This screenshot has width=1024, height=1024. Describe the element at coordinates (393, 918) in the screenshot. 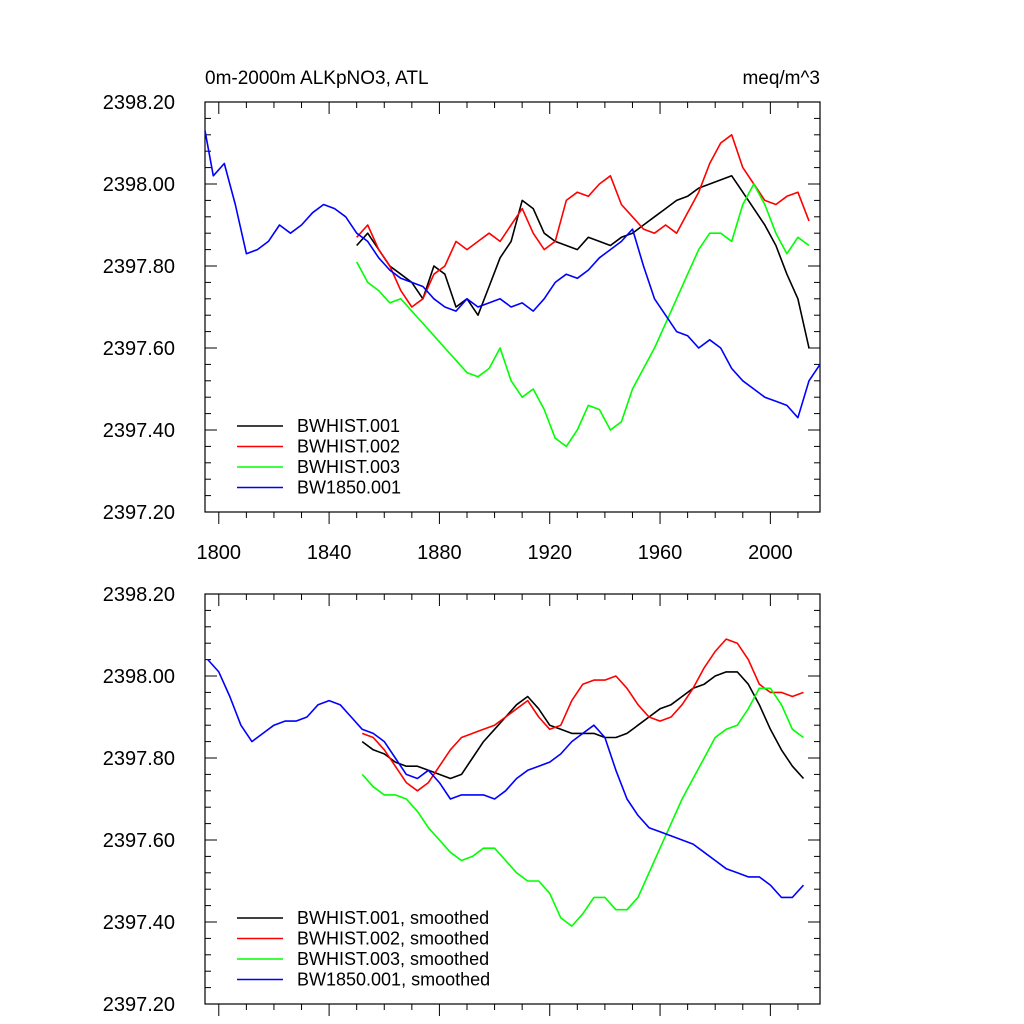

I see `legend-label: BWHIST.001, smoothed` at that location.